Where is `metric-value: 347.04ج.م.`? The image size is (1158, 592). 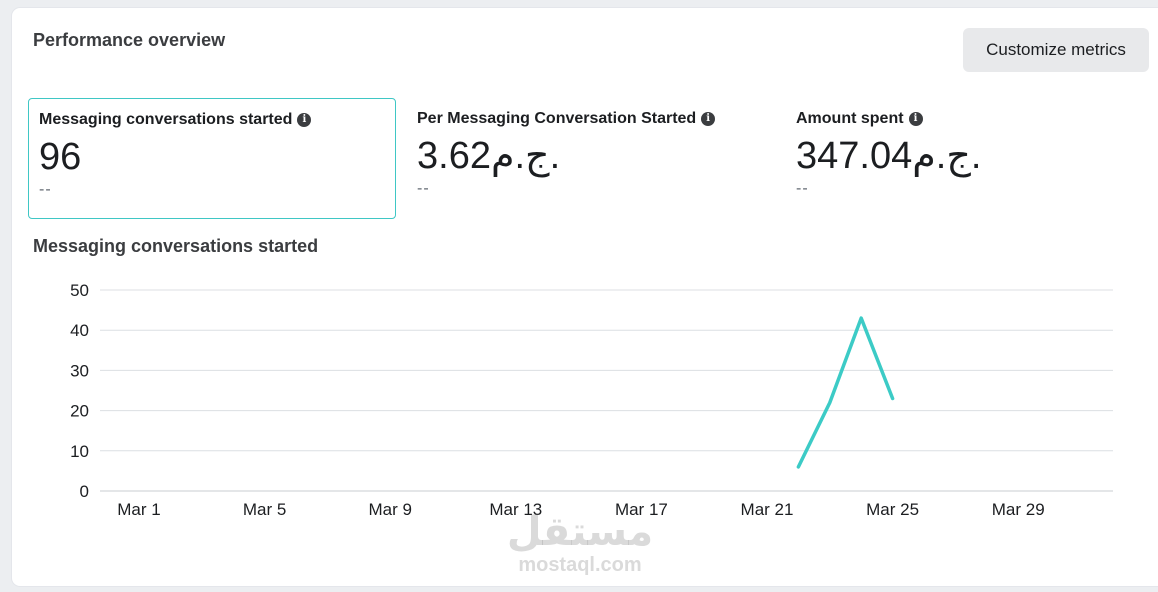
metric-value: 347.04ج.م. is located at coordinates (889, 156).